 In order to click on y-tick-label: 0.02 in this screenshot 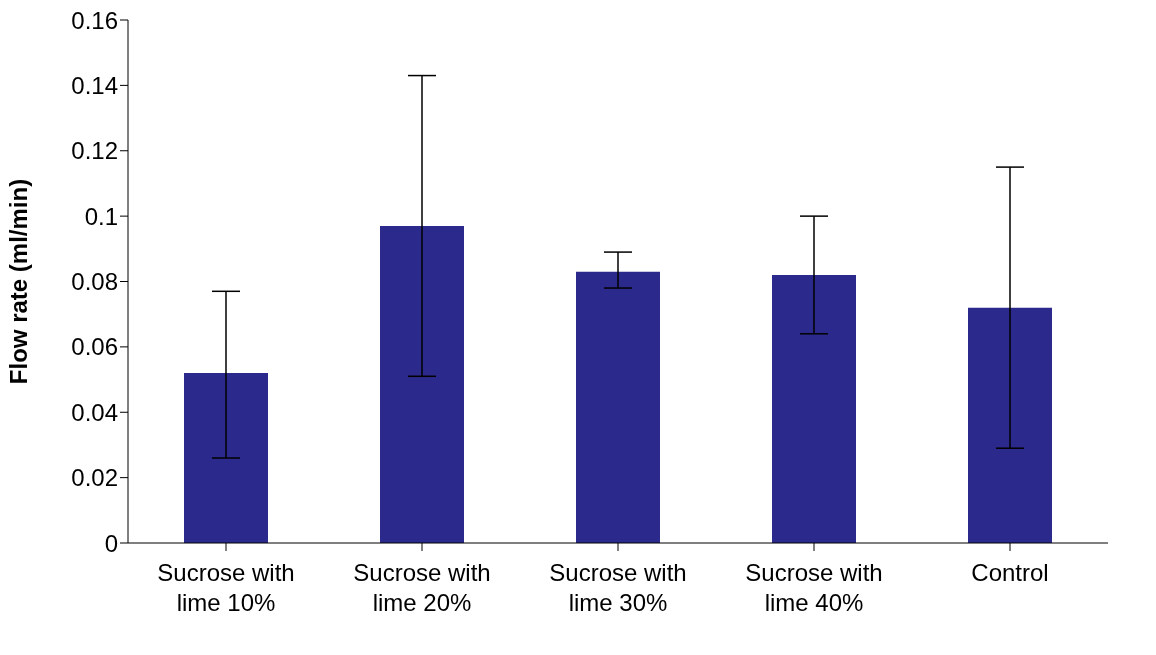, I will do `click(94, 478)`.